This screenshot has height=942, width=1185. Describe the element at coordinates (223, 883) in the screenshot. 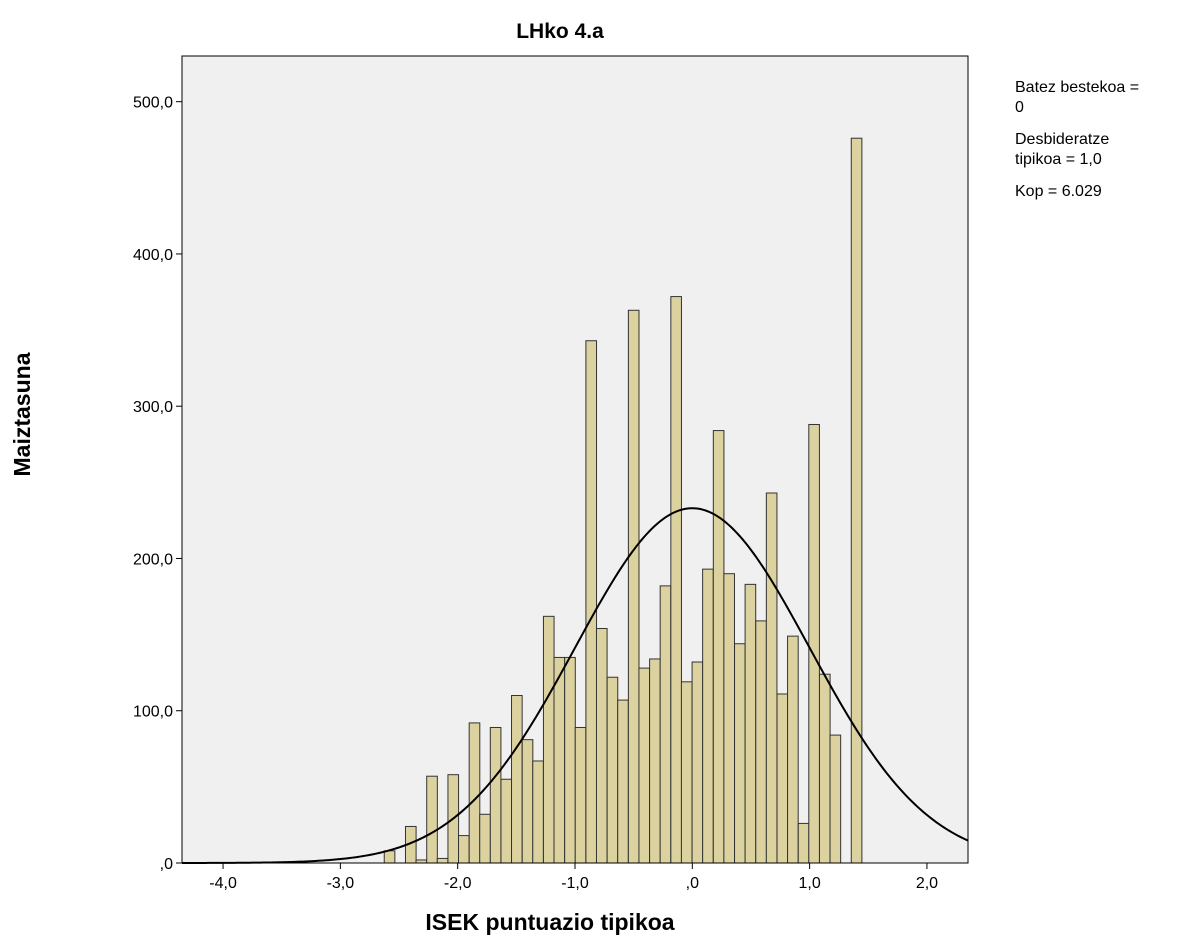

I see `x-tick-label: -4,0` at that location.